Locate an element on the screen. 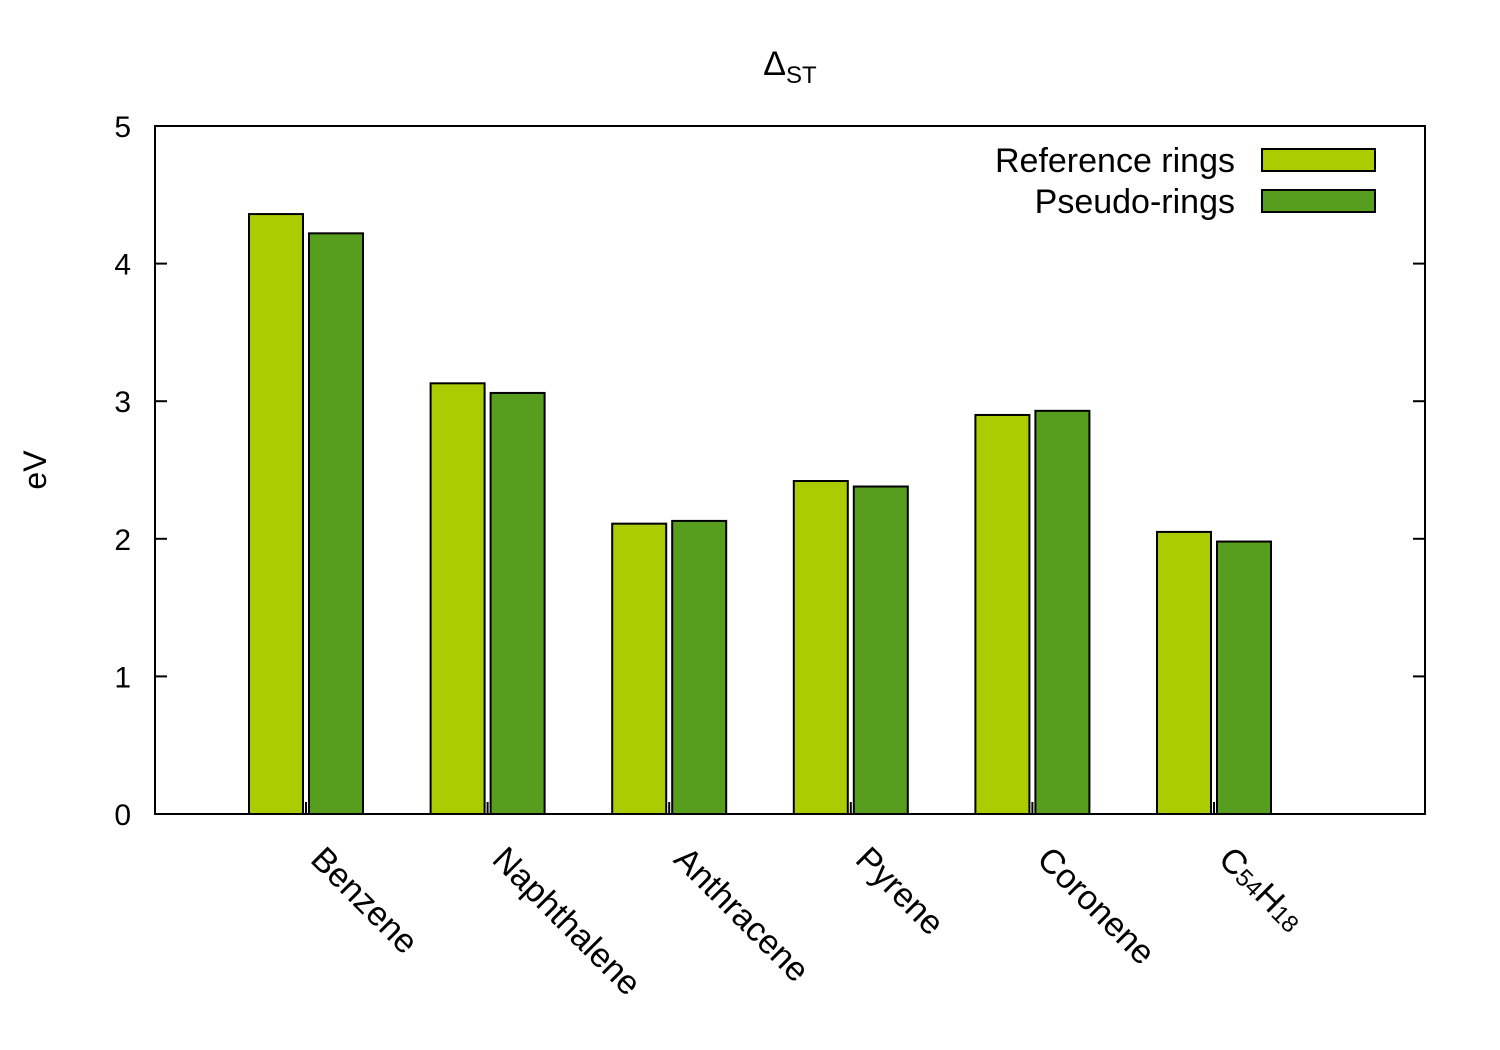 The width and height of the screenshot is (1500, 1050). legend-label-pseudo: Pseudo-rings is located at coordinates (1135, 202).